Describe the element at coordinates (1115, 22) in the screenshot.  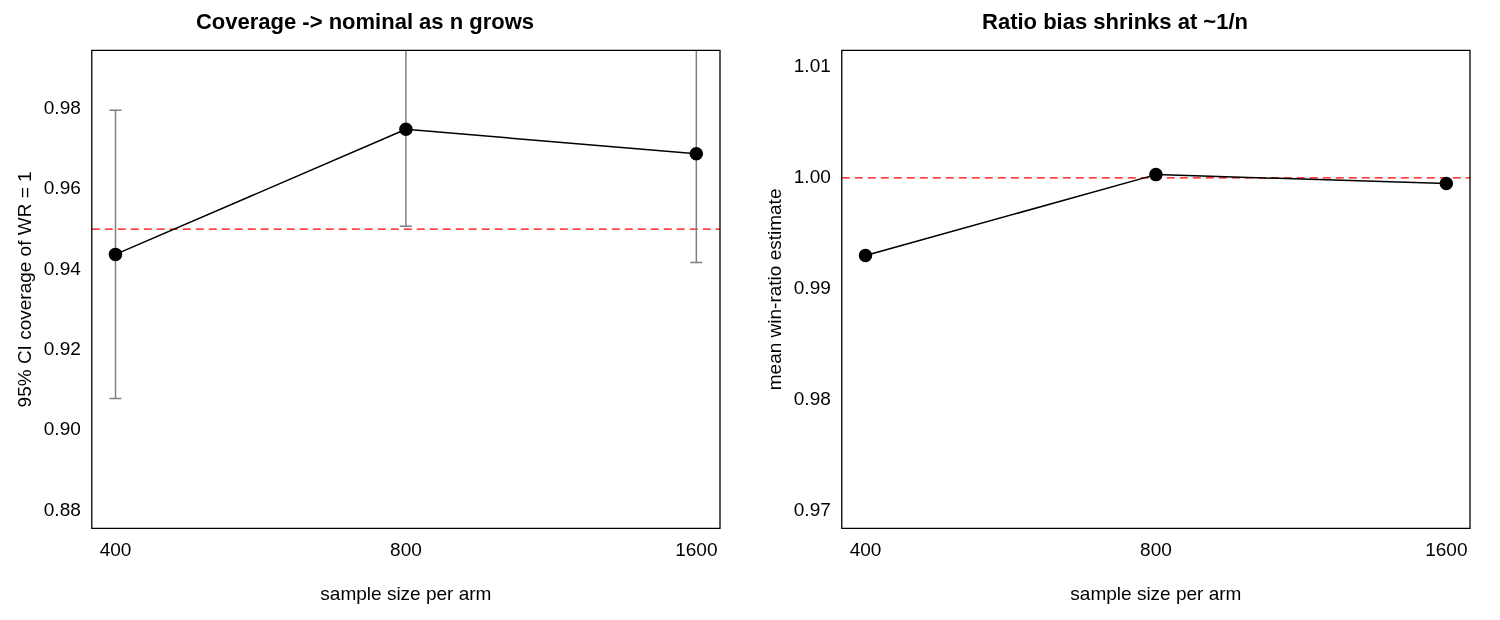
I see `chart-title: Ratio bias shrinks at ~1/n` at that location.